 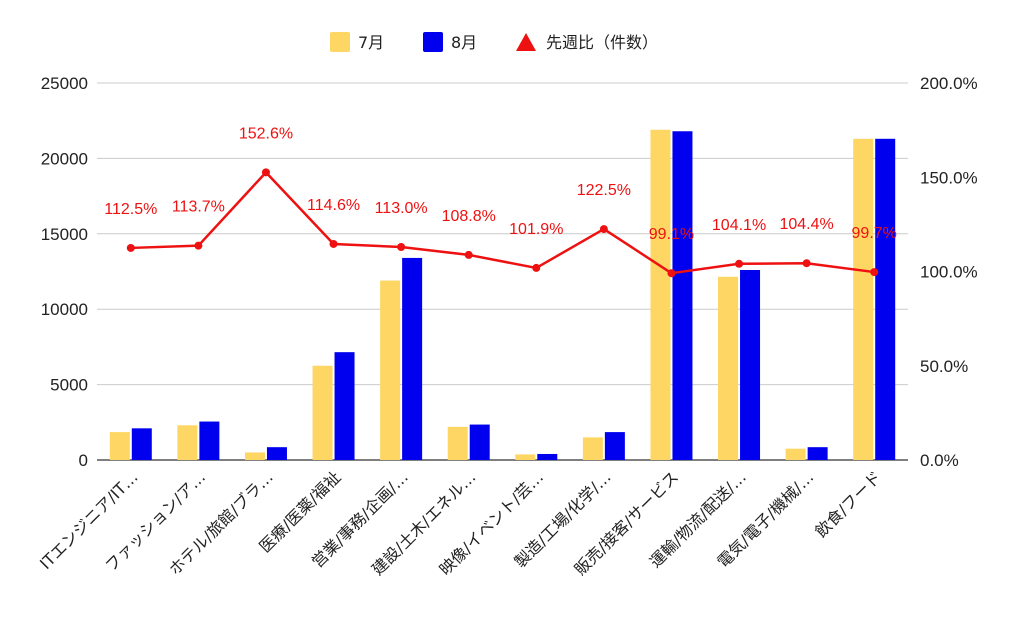 I want to click on left-axis: 0 5000 10000 15000 20000 25000, so click(x=64, y=272).